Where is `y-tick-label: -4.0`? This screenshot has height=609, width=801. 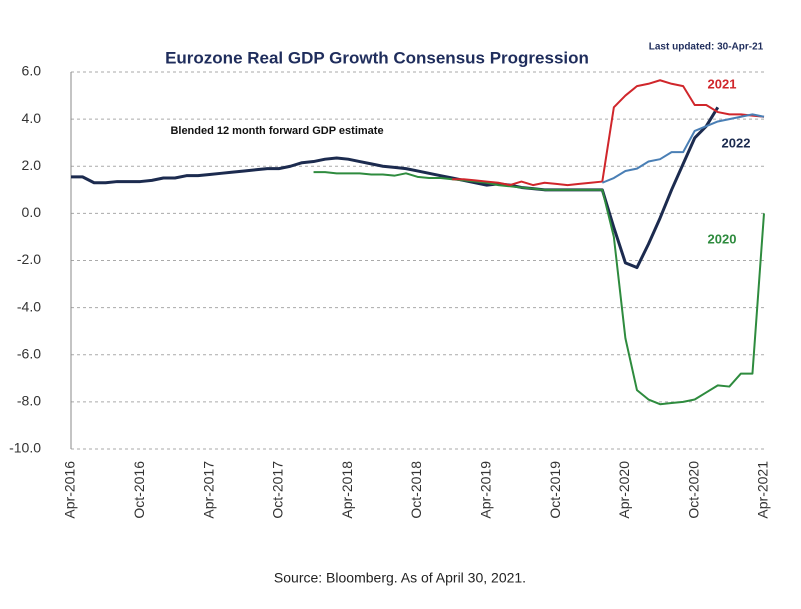
y-tick-label: -4.0 is located at coordinates (29, 306).